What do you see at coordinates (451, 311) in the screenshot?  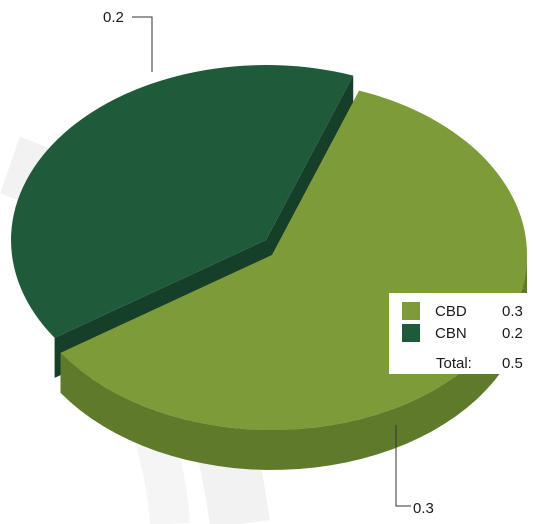 I see `legend-label-cbd: CBD` at bounding box center [451, 311].